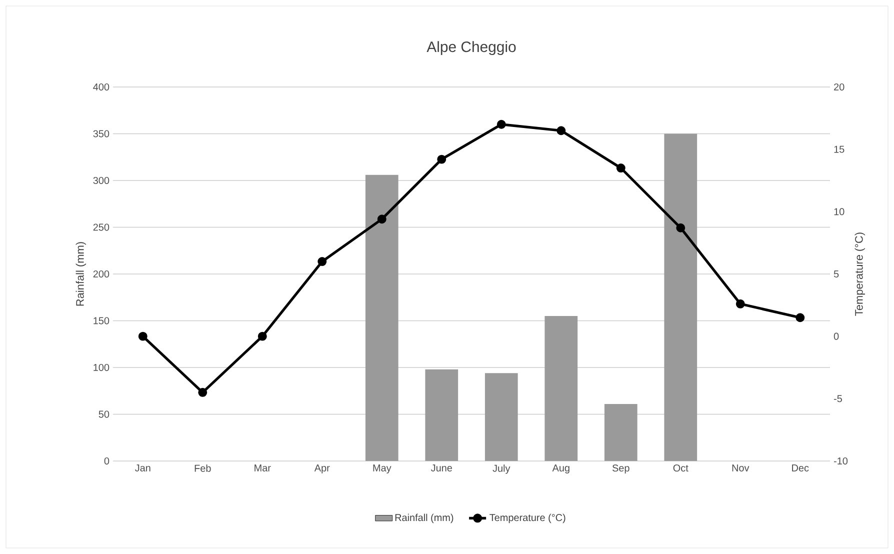  What do you see at coordinates (102, 368) in the screenshot?
I see `y-tick-label: 100` at bounding box center [102, 368].